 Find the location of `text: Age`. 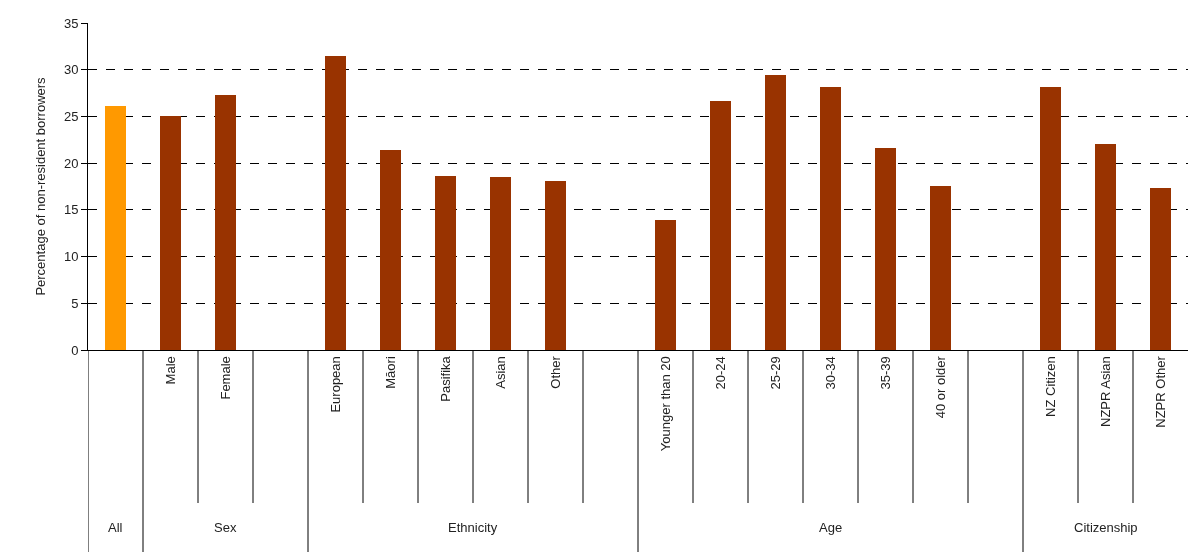

text: Age is located at coordinates (831, 527).